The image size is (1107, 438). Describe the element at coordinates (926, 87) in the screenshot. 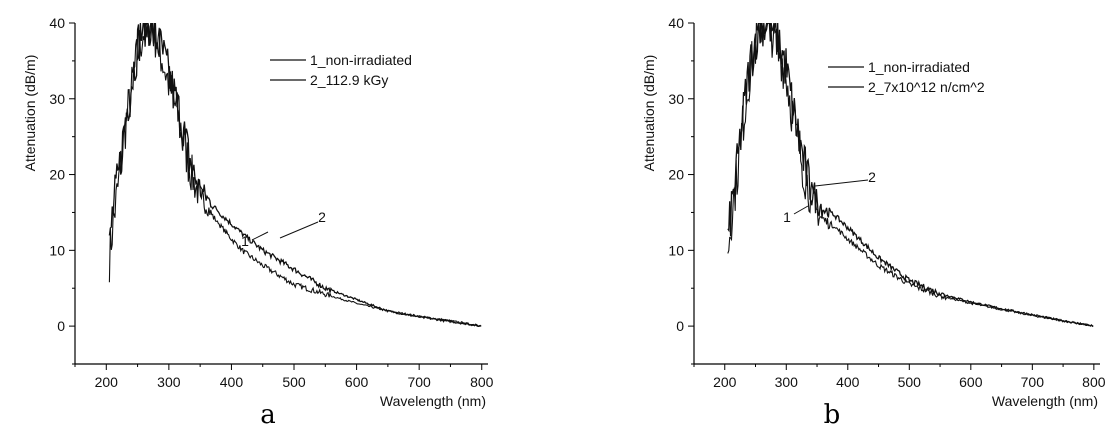

I see `legend-entry: 2_7x10^12 n/cm^2` at that location.